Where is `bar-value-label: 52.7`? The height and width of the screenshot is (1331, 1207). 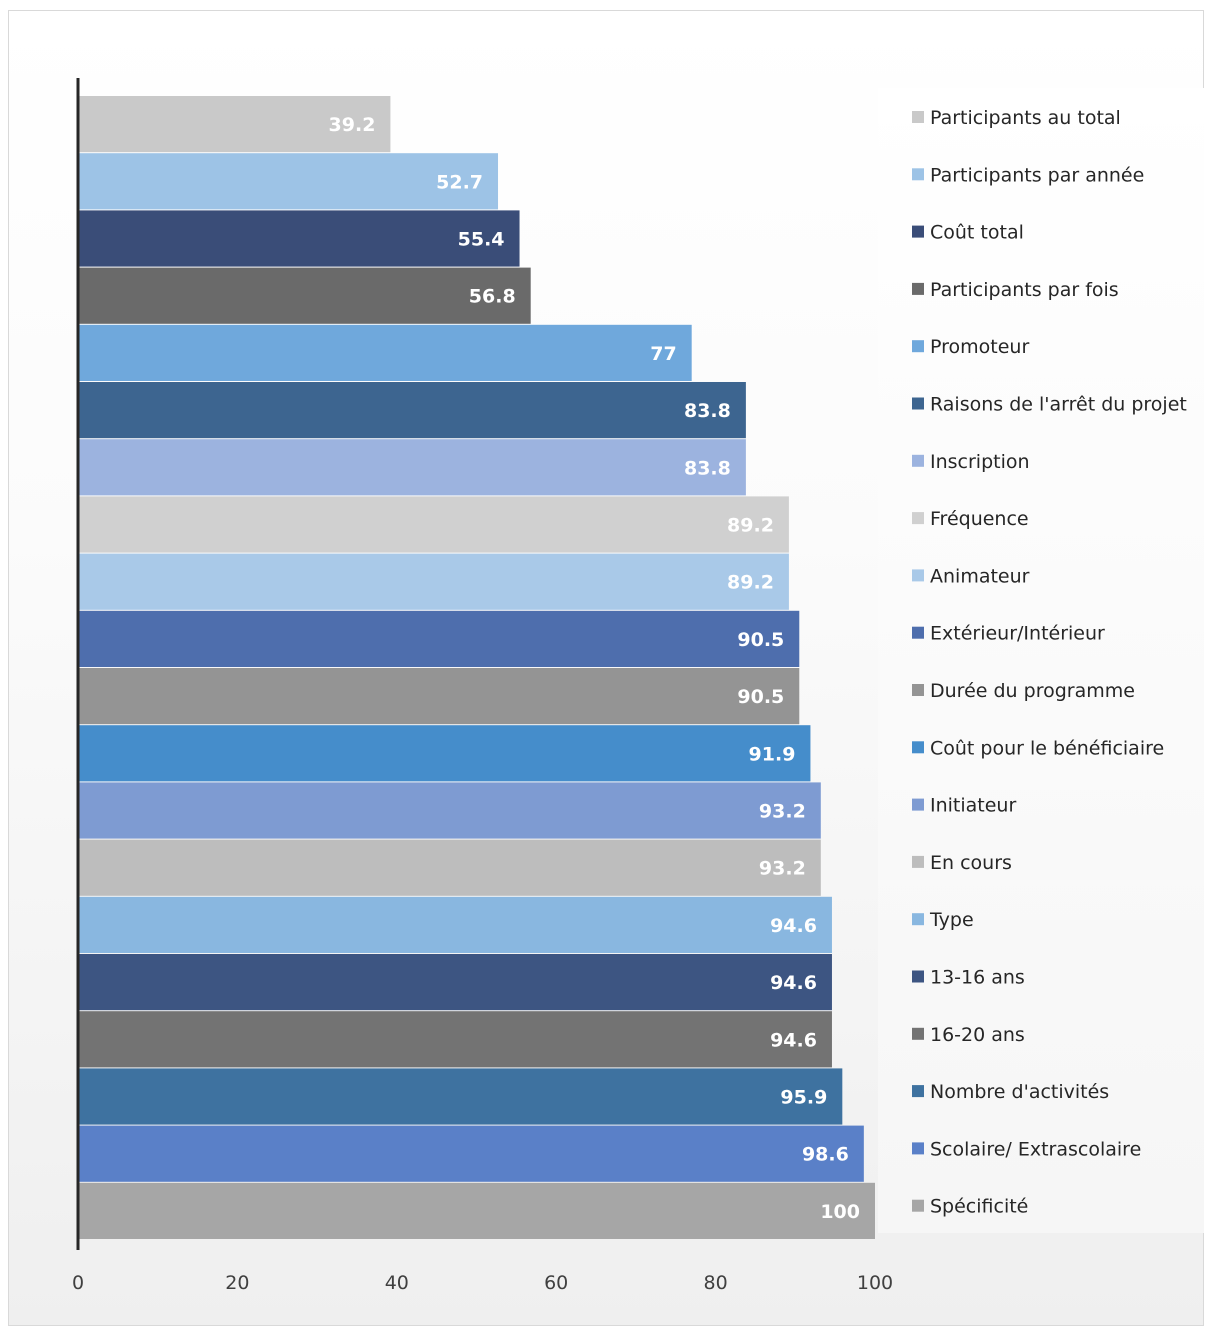 bar-value-label: 52.7 is located at coordinates (459, 182).